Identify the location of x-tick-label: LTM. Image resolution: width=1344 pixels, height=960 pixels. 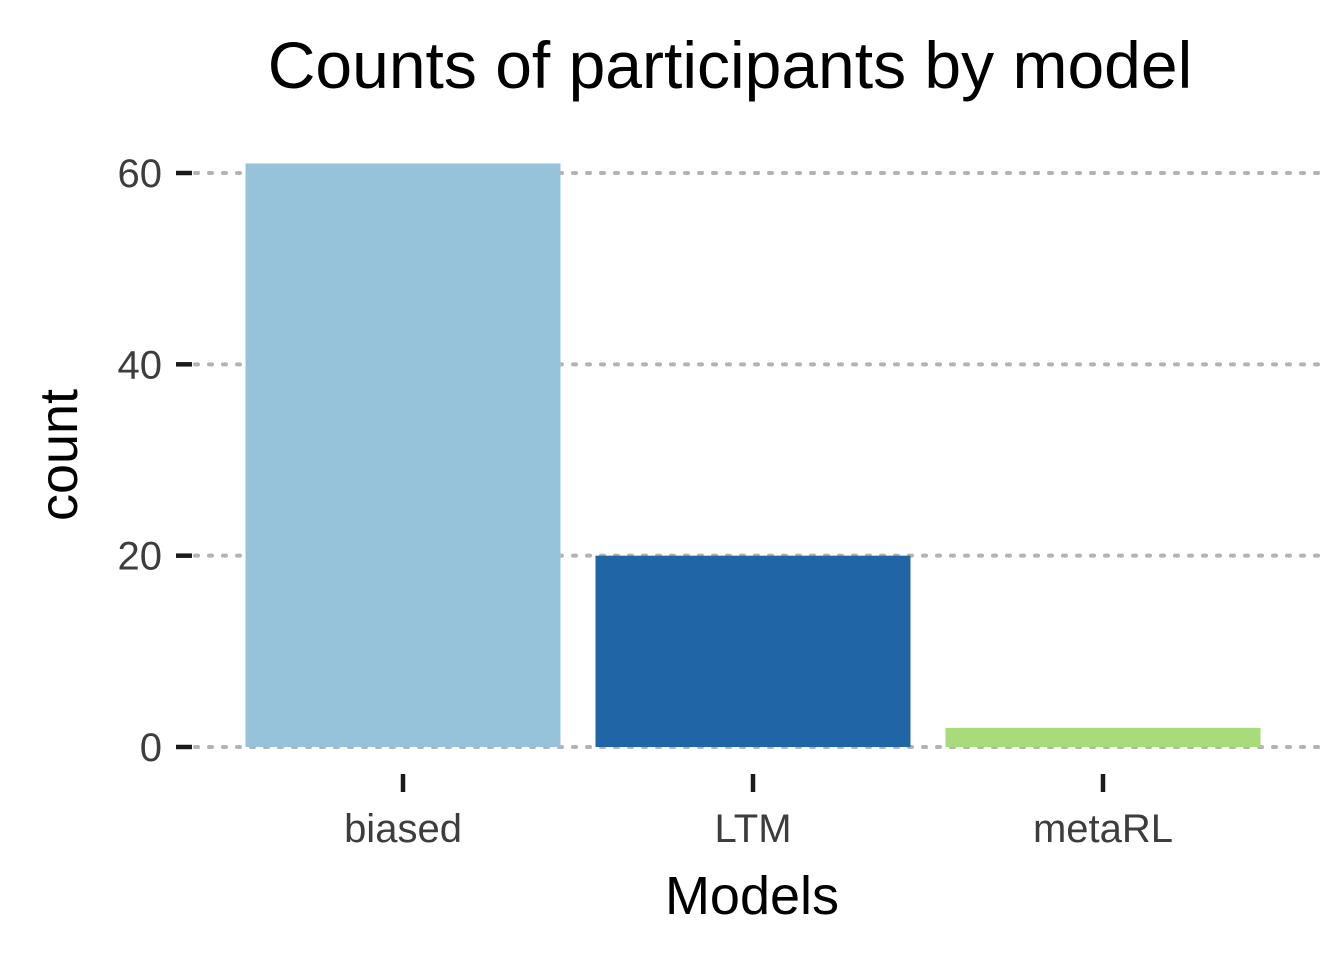
(752, 829).